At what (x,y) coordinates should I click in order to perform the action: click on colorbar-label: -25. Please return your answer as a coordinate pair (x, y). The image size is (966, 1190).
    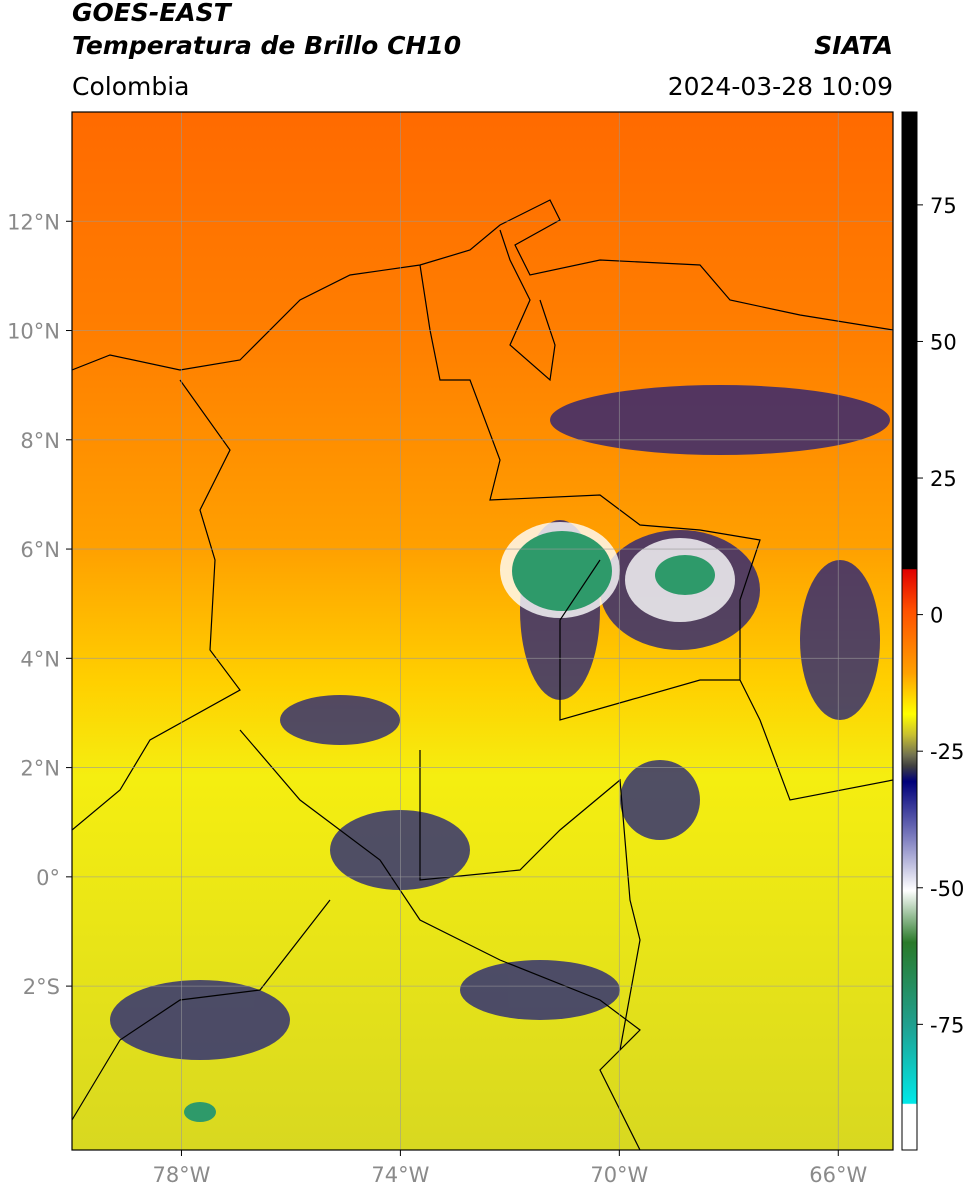
    Looking at the image, I should click on (947, 752).